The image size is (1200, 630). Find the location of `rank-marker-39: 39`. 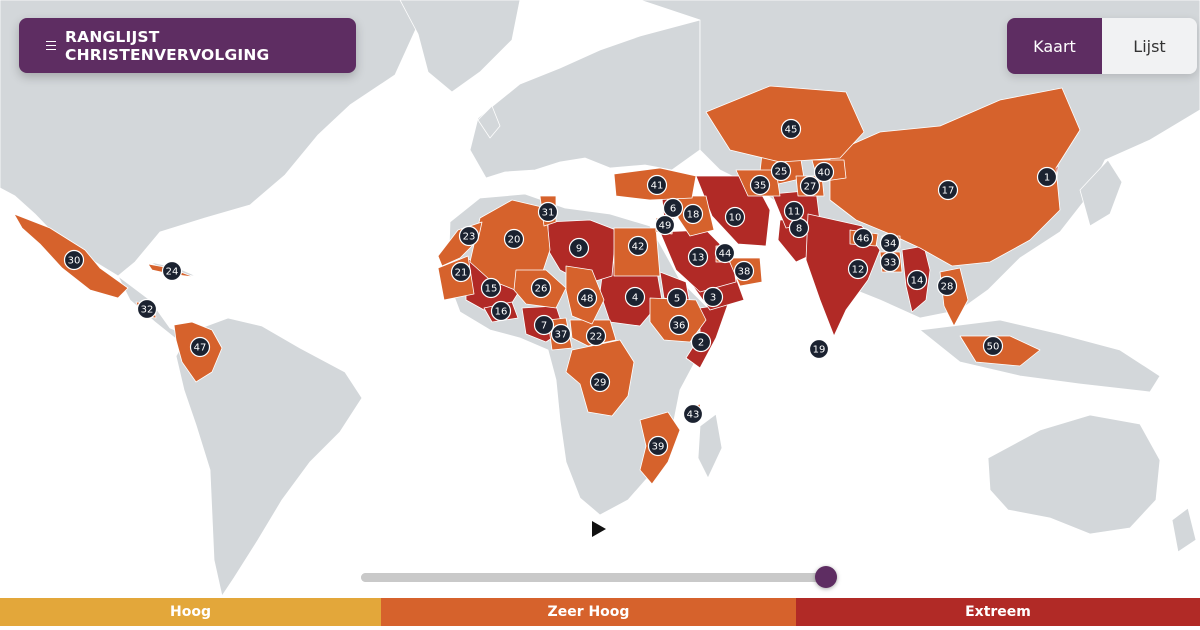

rank-marker-39: 39 is located at coordinates (658, 446).